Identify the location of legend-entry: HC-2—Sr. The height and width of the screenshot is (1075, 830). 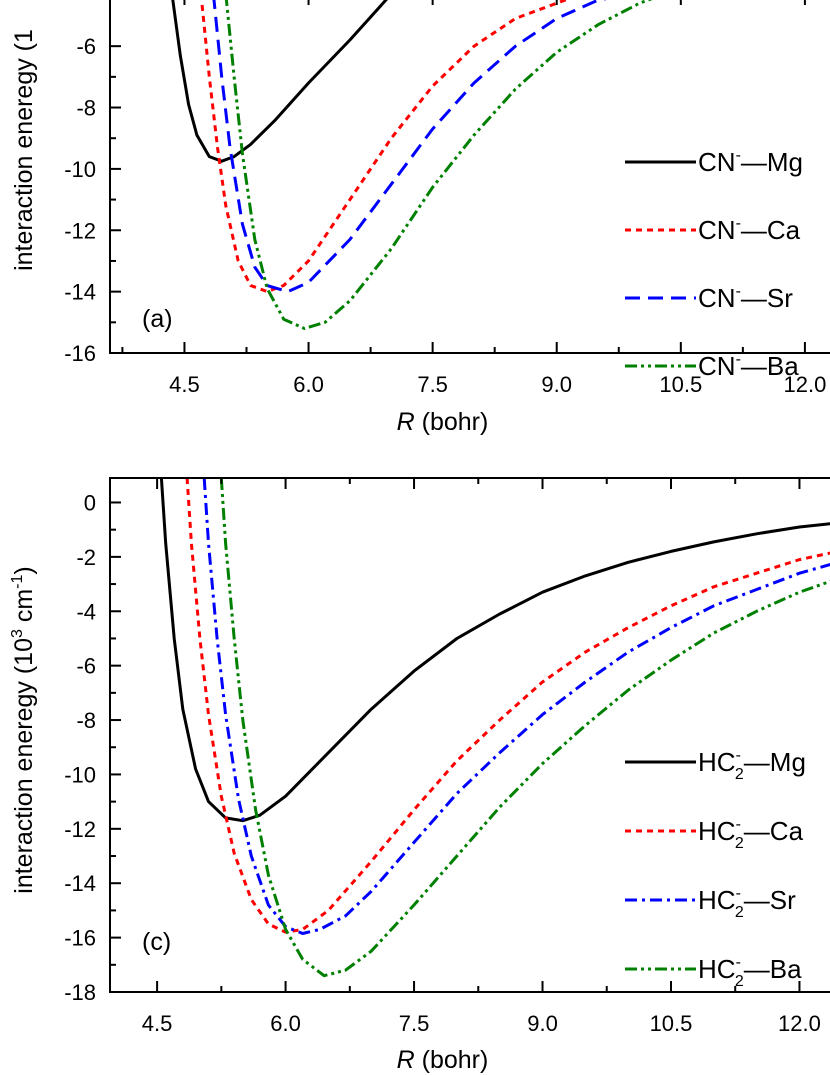
(747, 903).